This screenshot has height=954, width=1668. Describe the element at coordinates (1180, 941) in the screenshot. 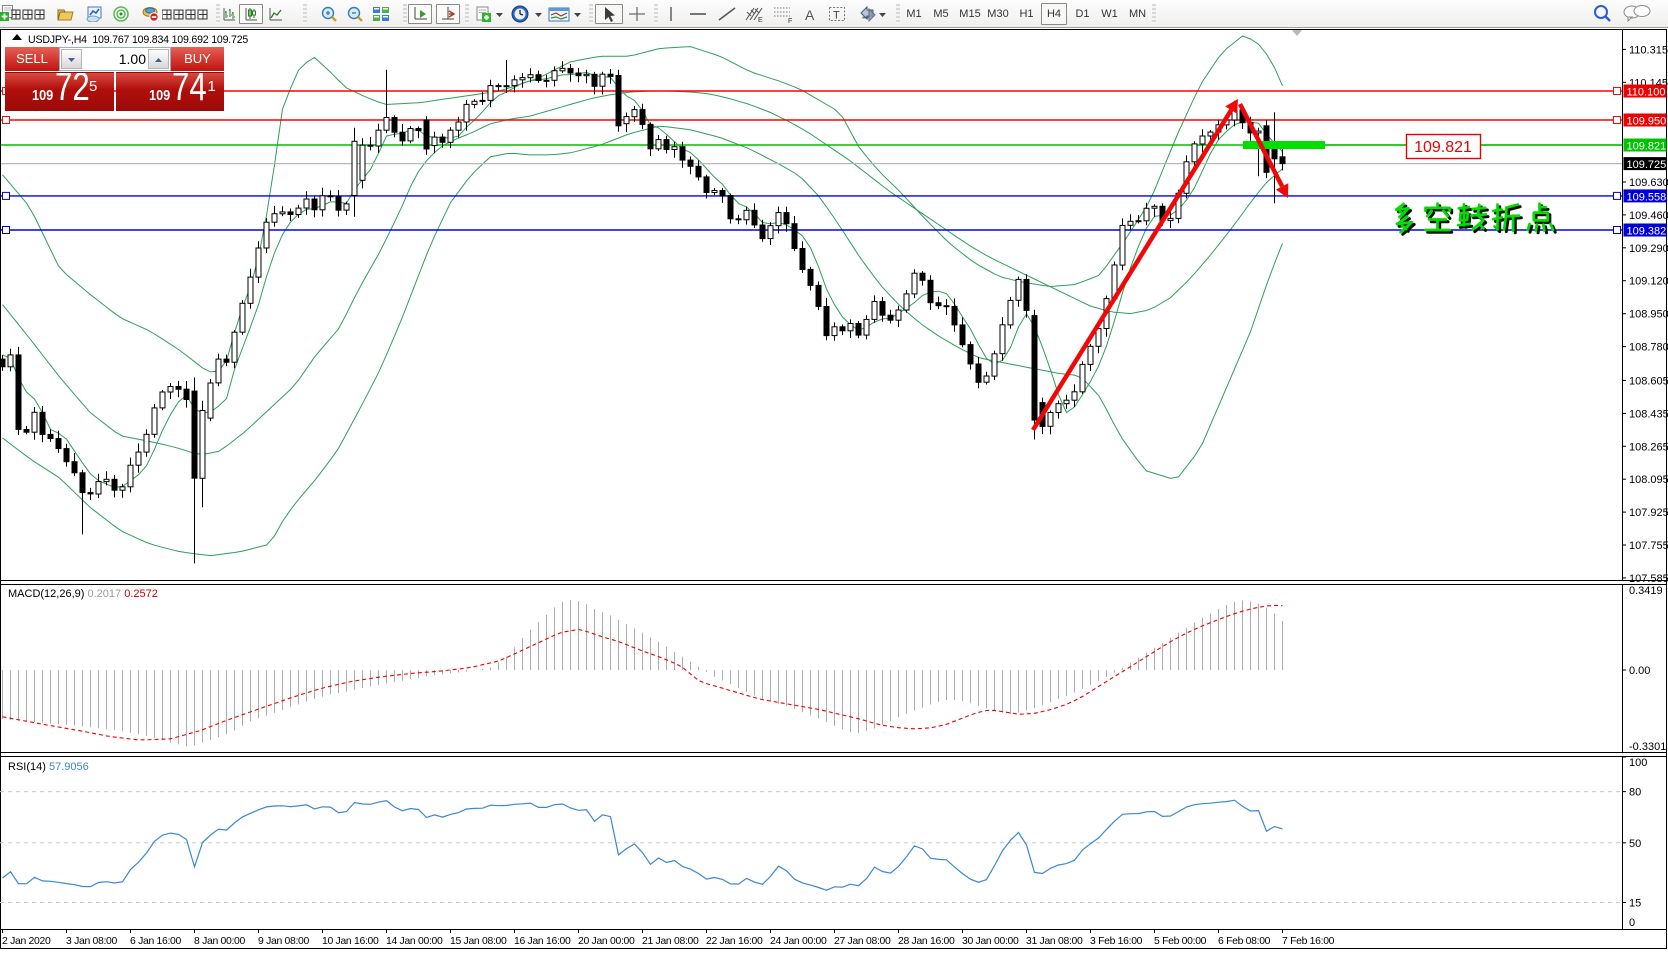

I see `svg-text: 5 Feb 00:00` at that location.